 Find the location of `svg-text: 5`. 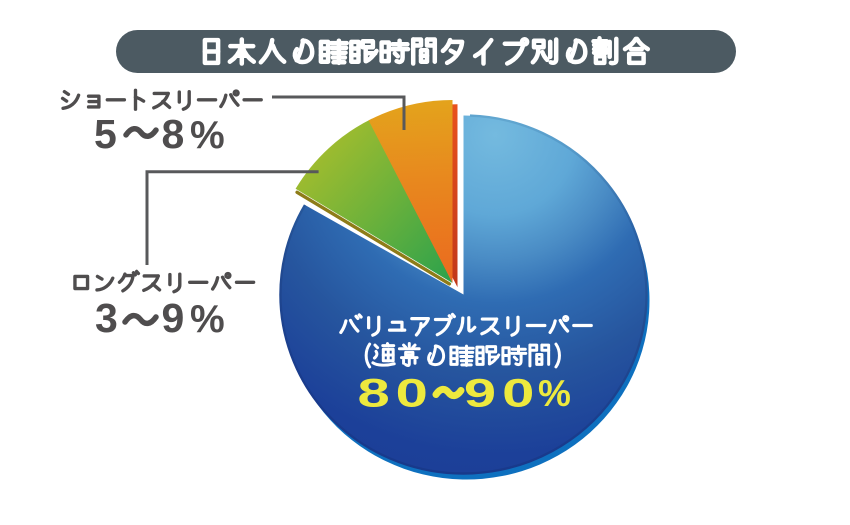

svg-text: 5 is located at coordinates (105, 134).